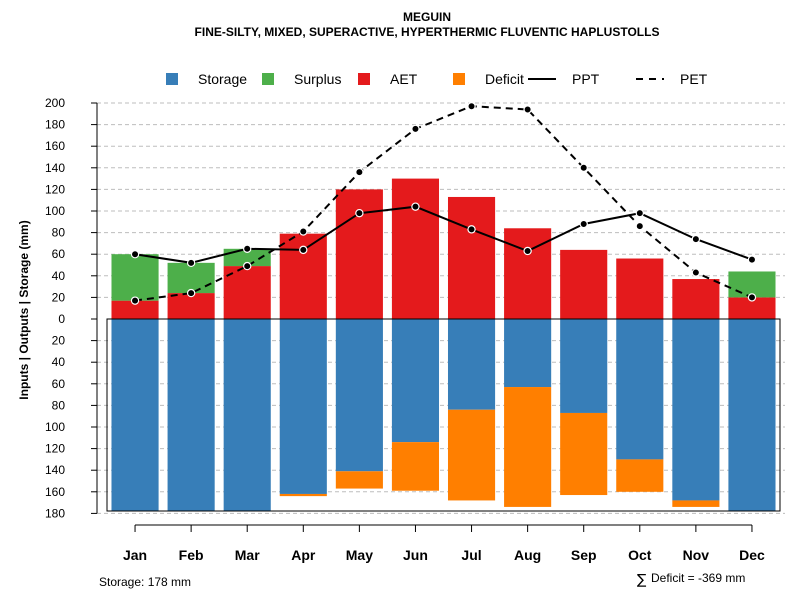 The image size is (800, 600). What do you see at coordinates (317, 79) in the screenshot?
I see `legend-label: Surplus` at bounding box center [317, 79].